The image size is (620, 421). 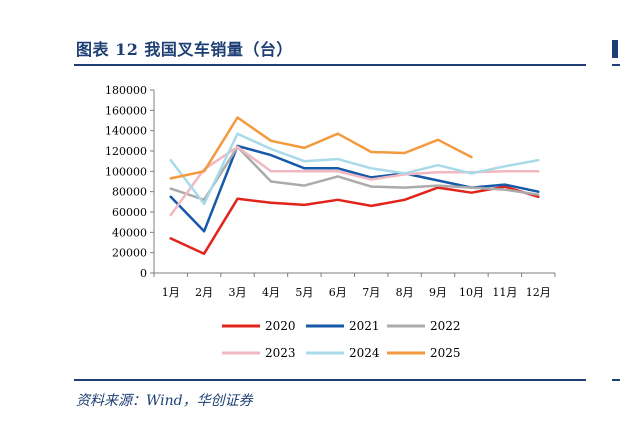 I want to click on y-tick-label: 140000, so click(x=126, y=131).